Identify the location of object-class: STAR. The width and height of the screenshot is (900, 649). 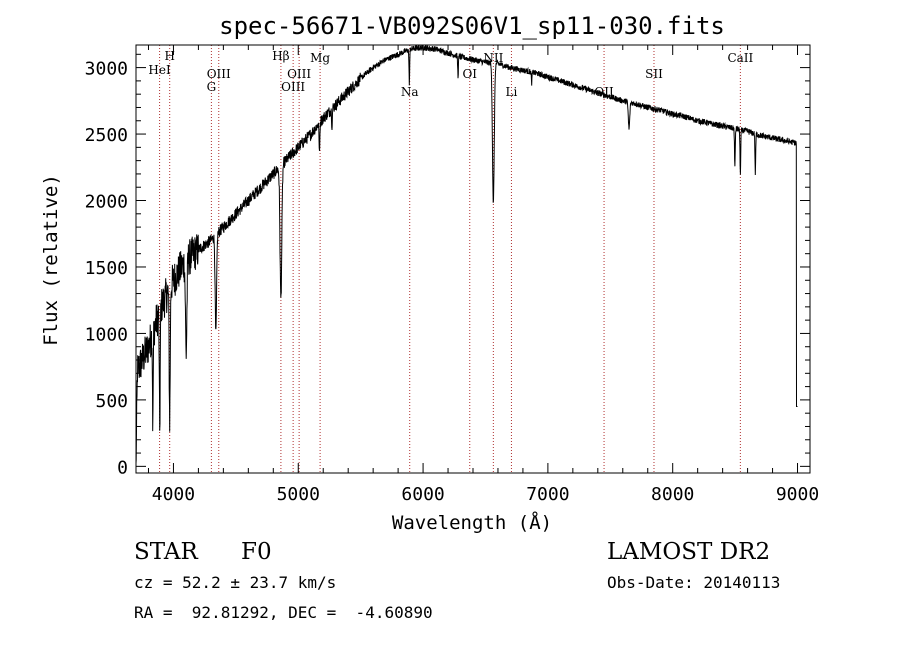
(166, 552).